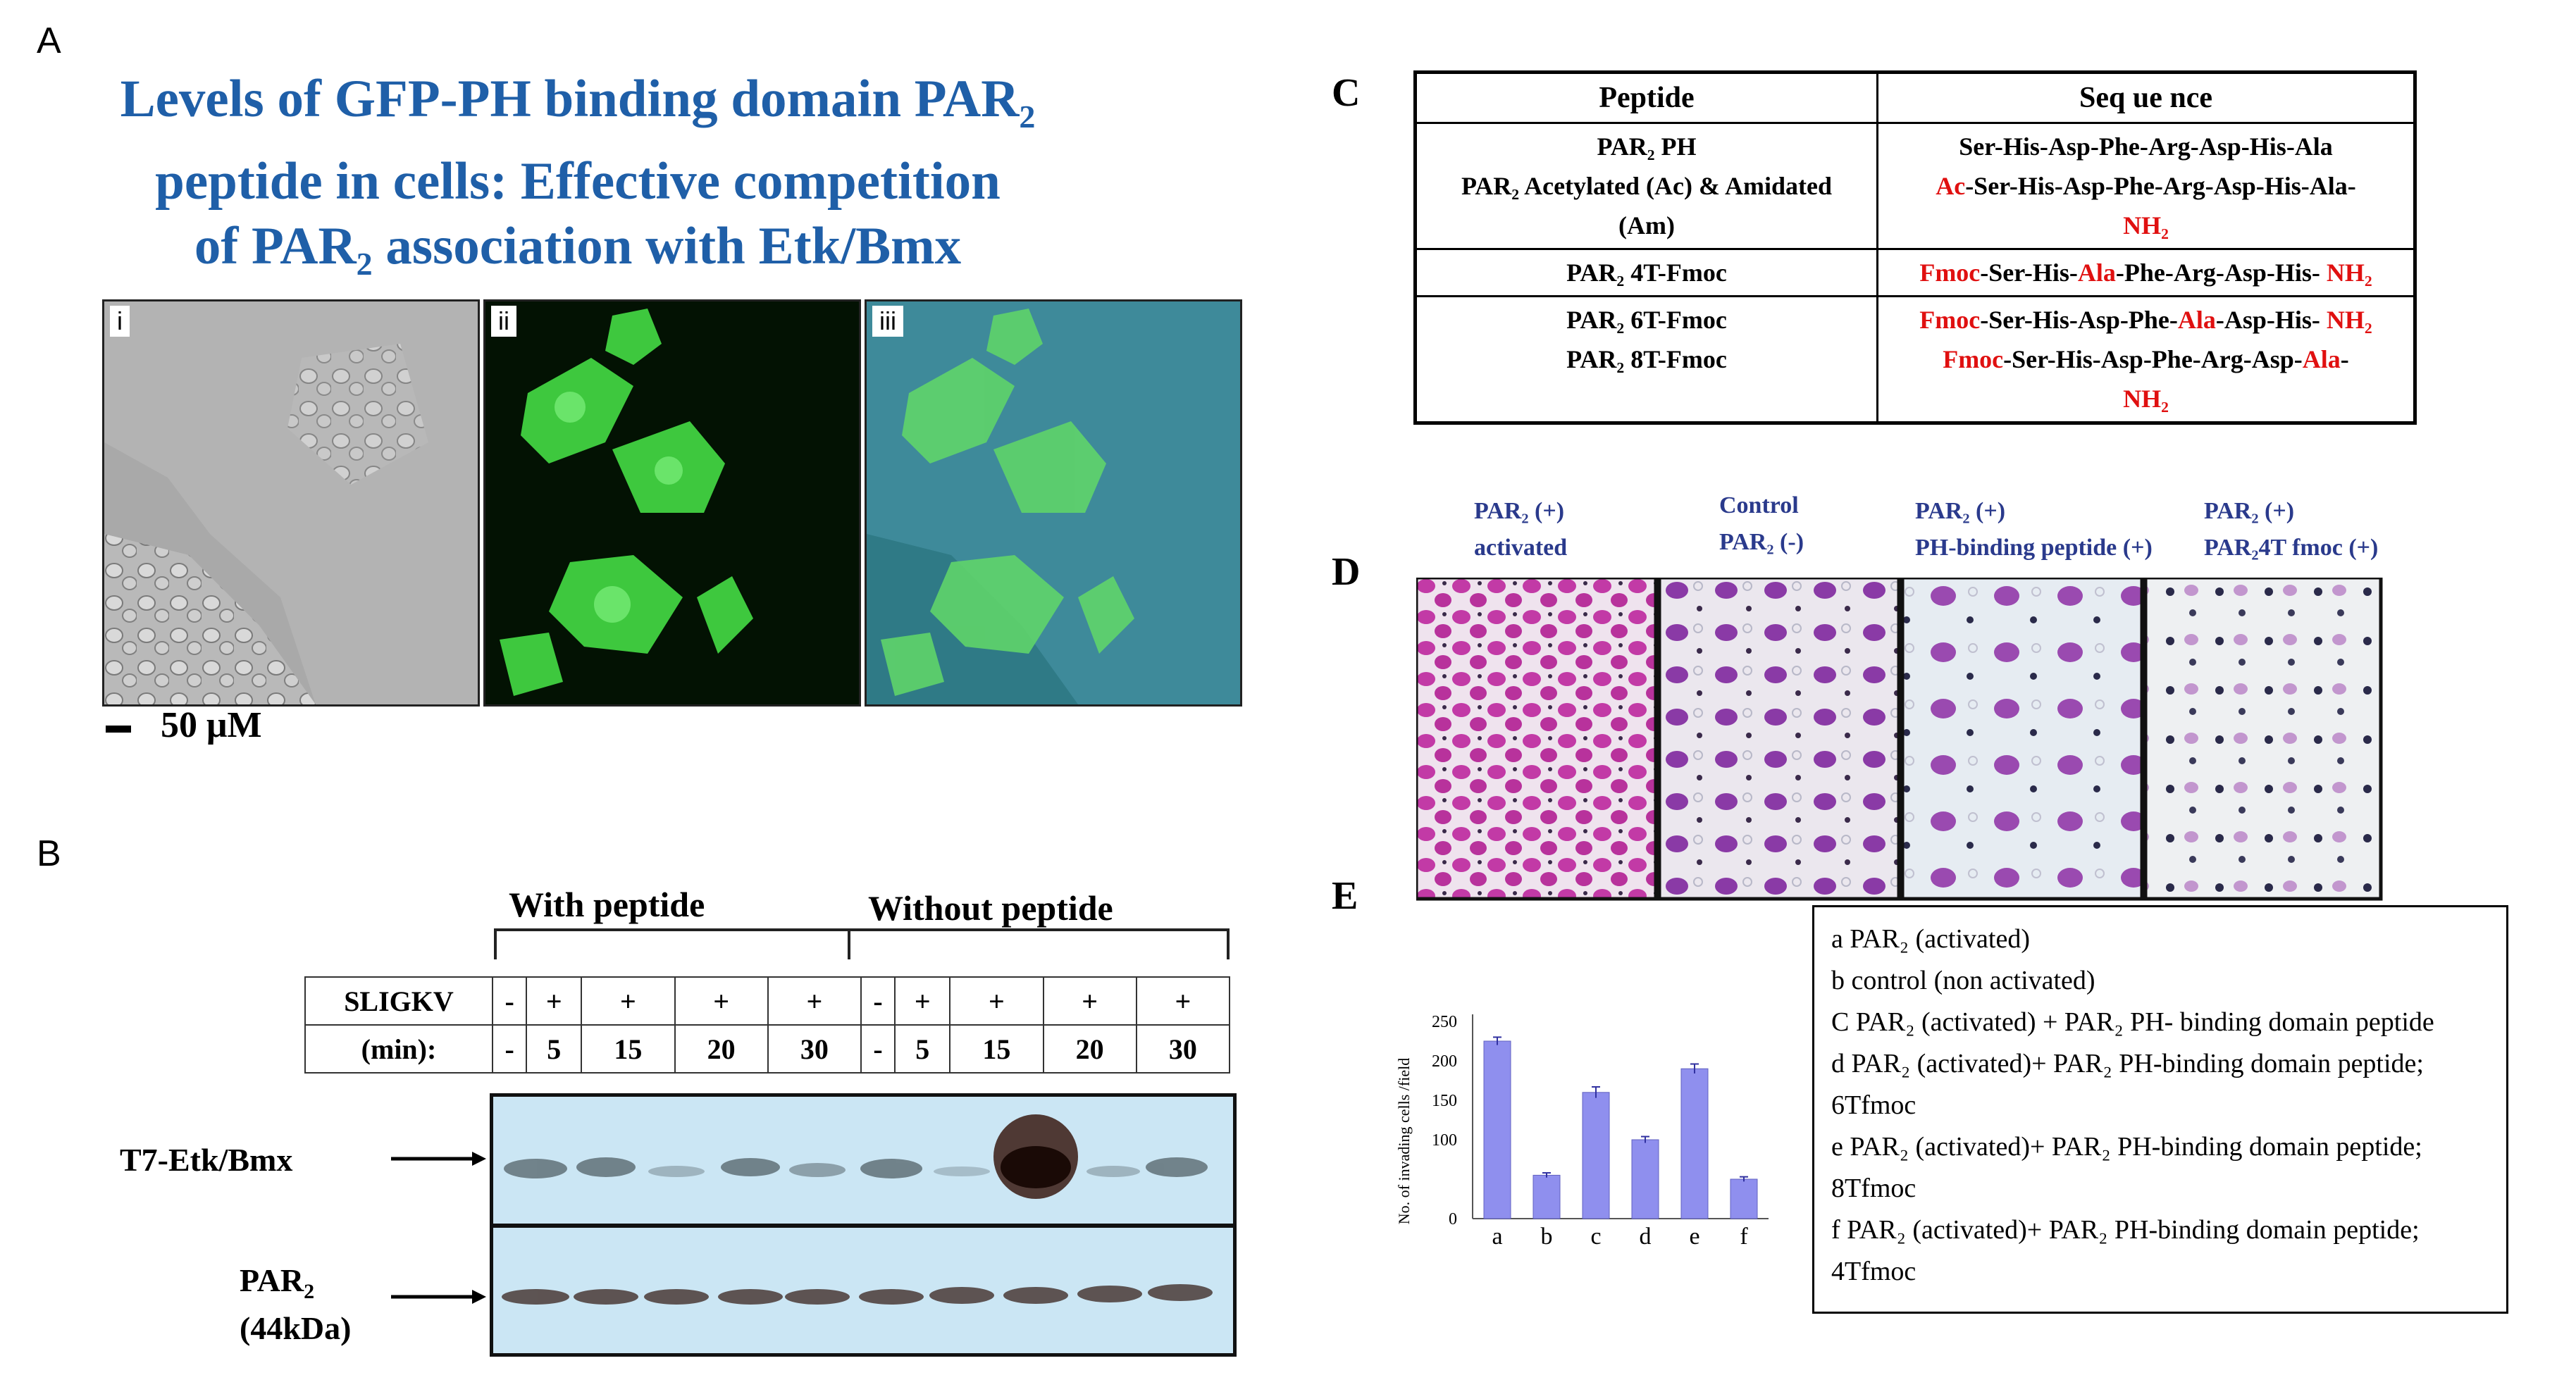  What do you see at coordinates (503, 321) in the screenshot?
I see `image-label-ii: ii` at bounding box center [503, 321].